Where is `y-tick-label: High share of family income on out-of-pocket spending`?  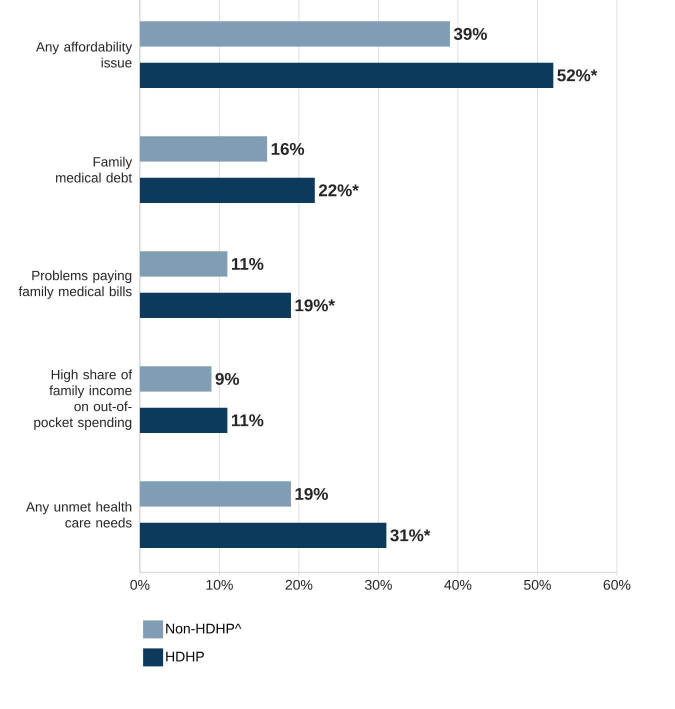
y-tick-label: High share of family income on out-of-pocket spending is located at coordinates (83, 399).